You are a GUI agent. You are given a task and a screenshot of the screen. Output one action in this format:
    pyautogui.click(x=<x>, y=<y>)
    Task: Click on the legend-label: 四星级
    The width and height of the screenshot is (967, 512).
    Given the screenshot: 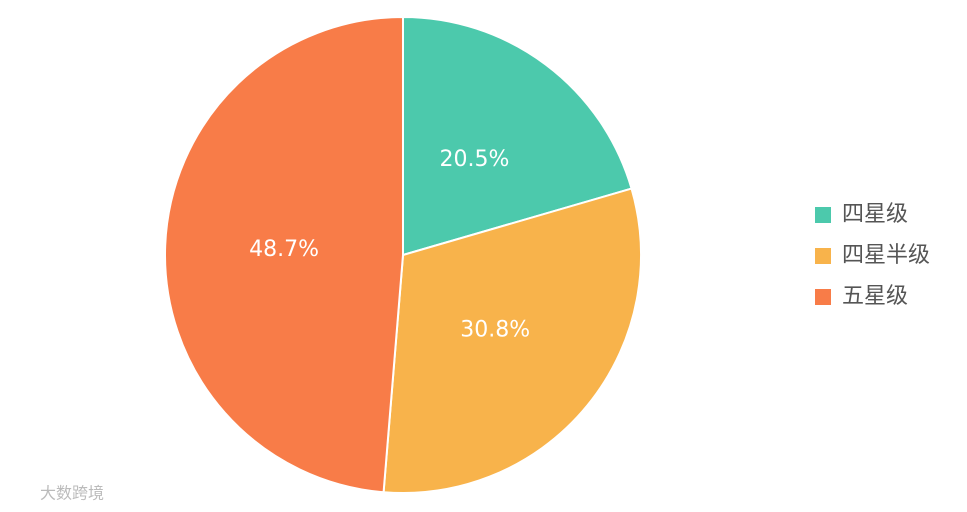 What is the action you would take?
    pyautogui.click(x=875, y=214)
    